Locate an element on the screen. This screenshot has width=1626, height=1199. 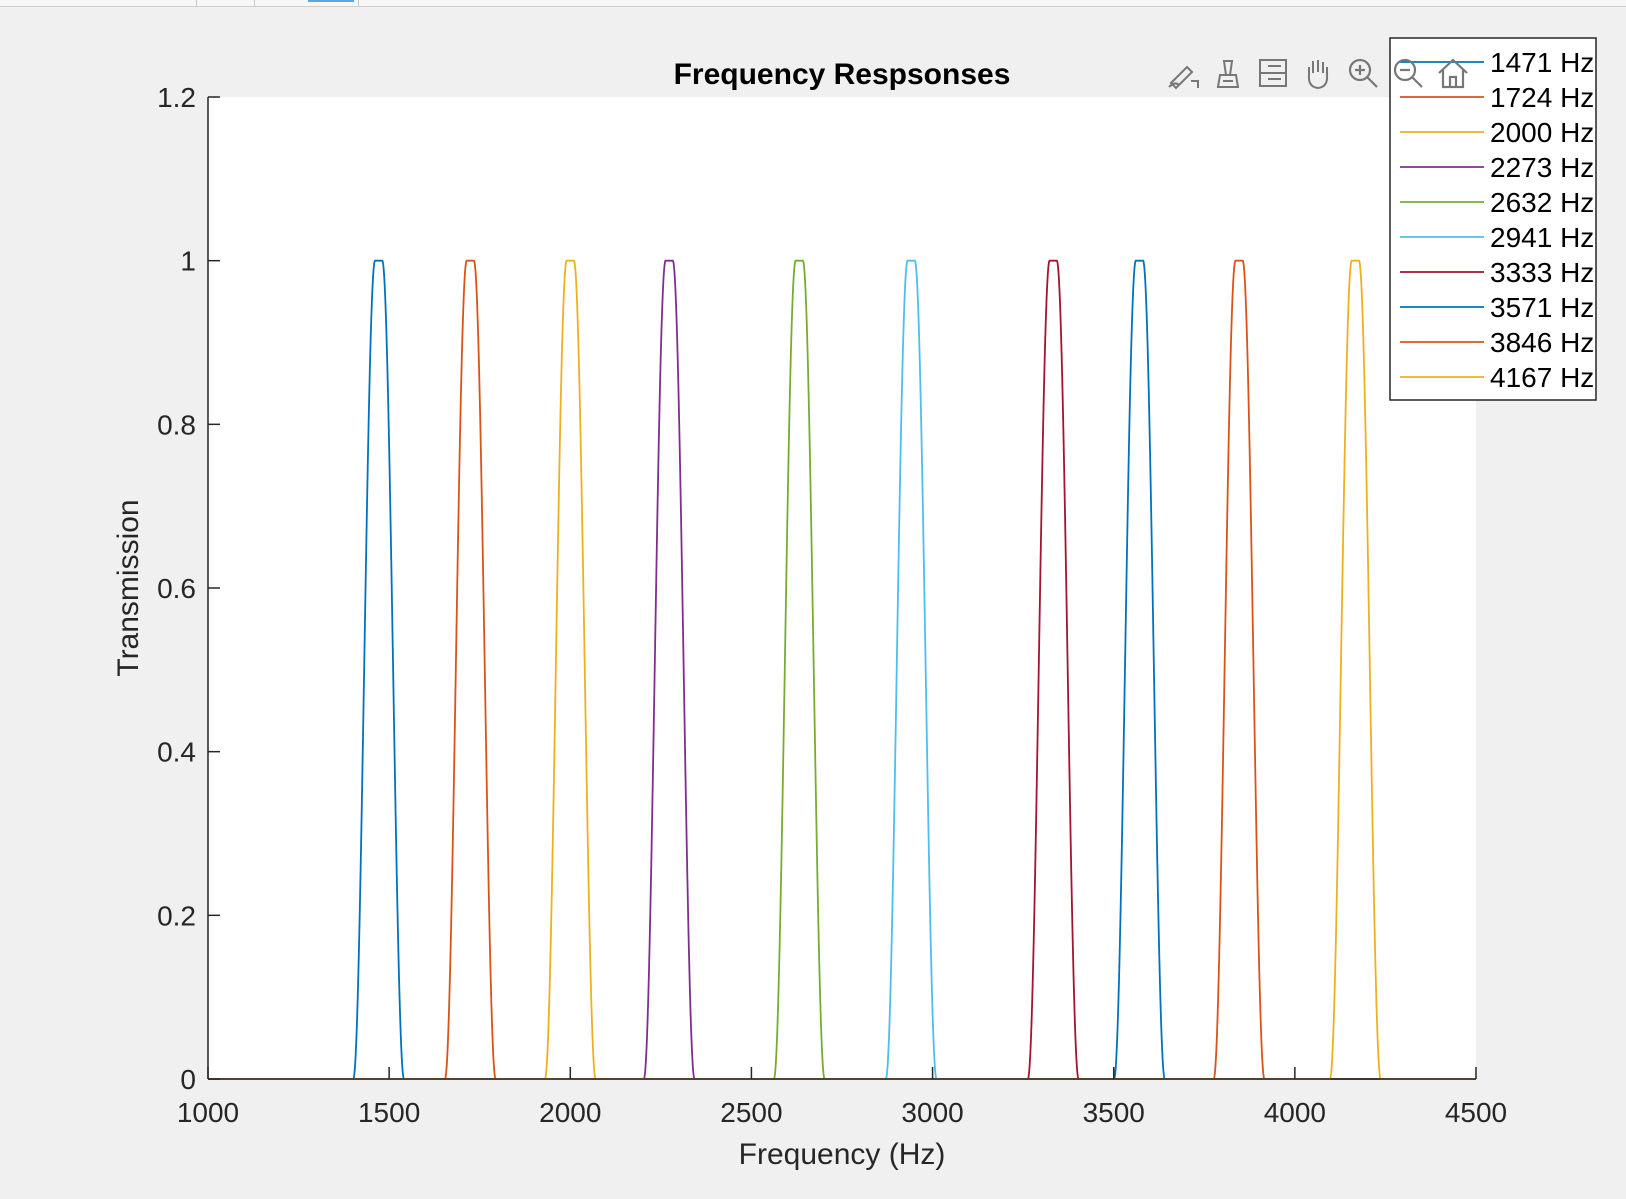
x-axis-label: Frequency (Hz) is located at coordinates (842, 1154).